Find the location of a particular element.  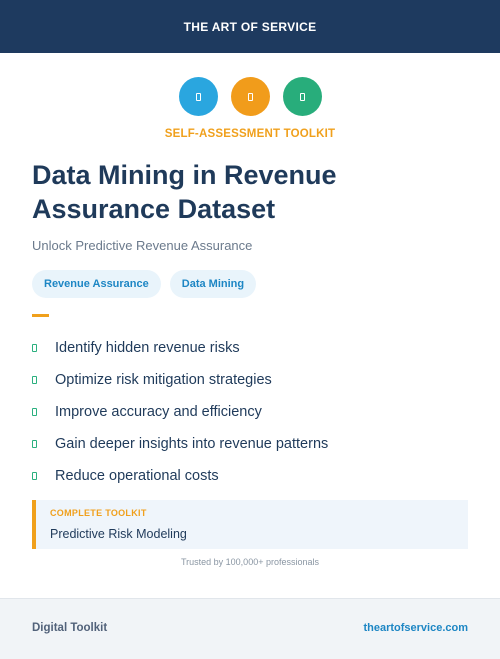

list-item: Optimize risk mitigation strategies is located at coordinates (252, 380).